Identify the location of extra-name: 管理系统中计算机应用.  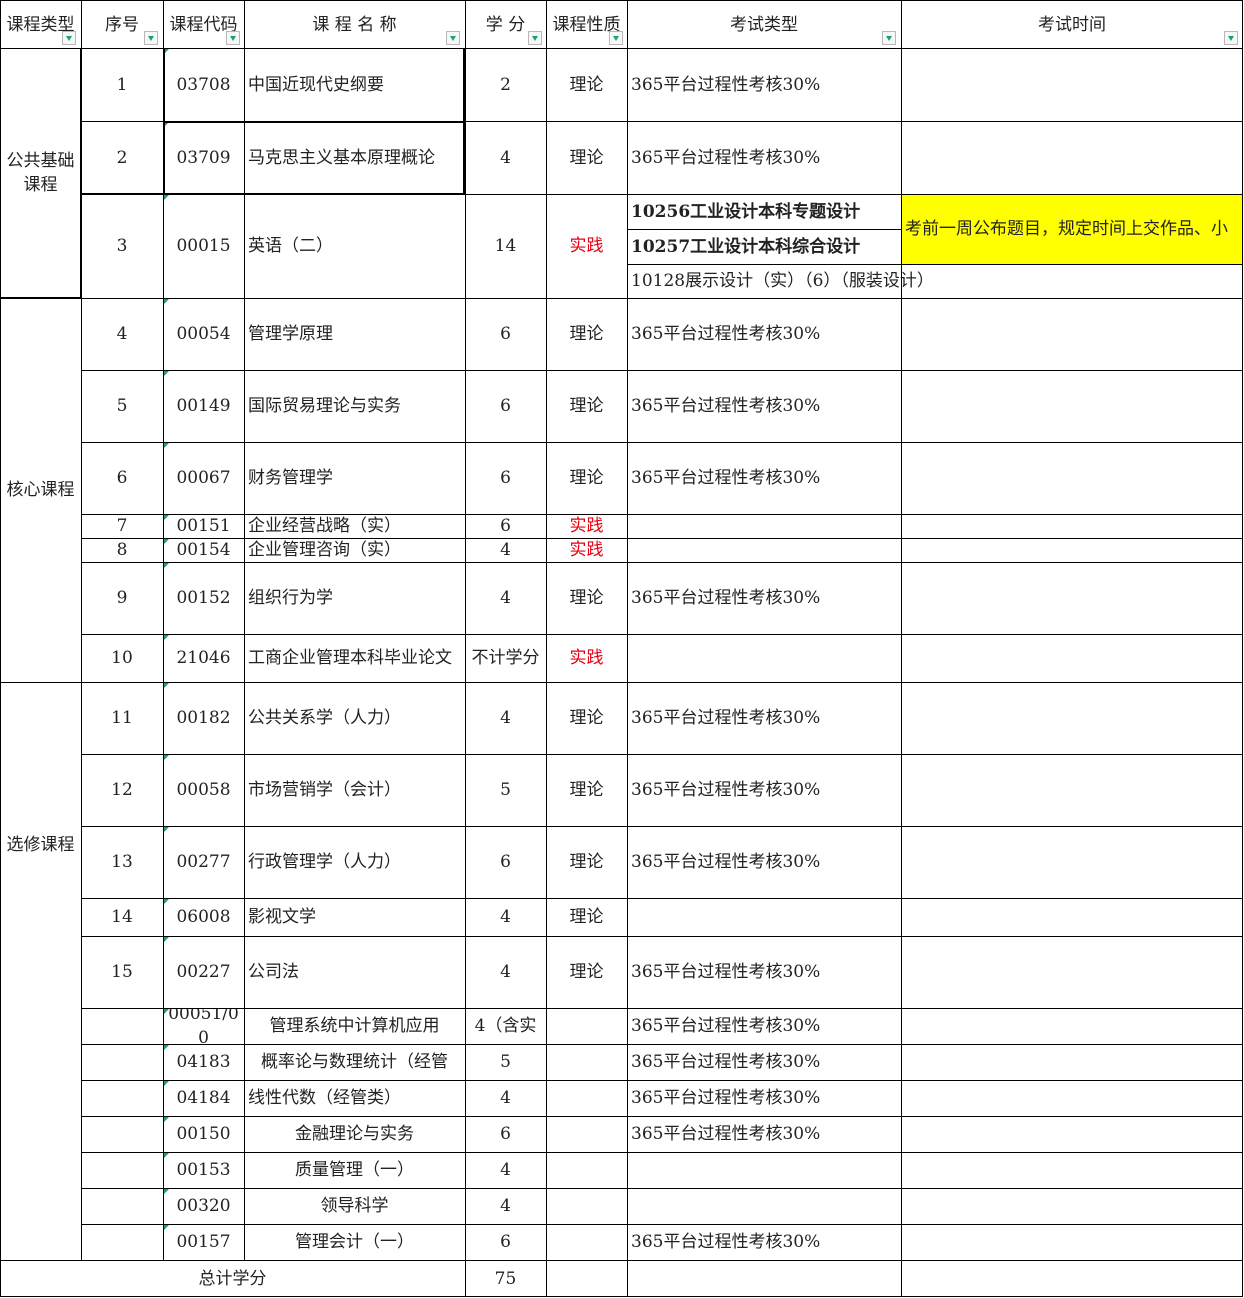
(354, 1026).